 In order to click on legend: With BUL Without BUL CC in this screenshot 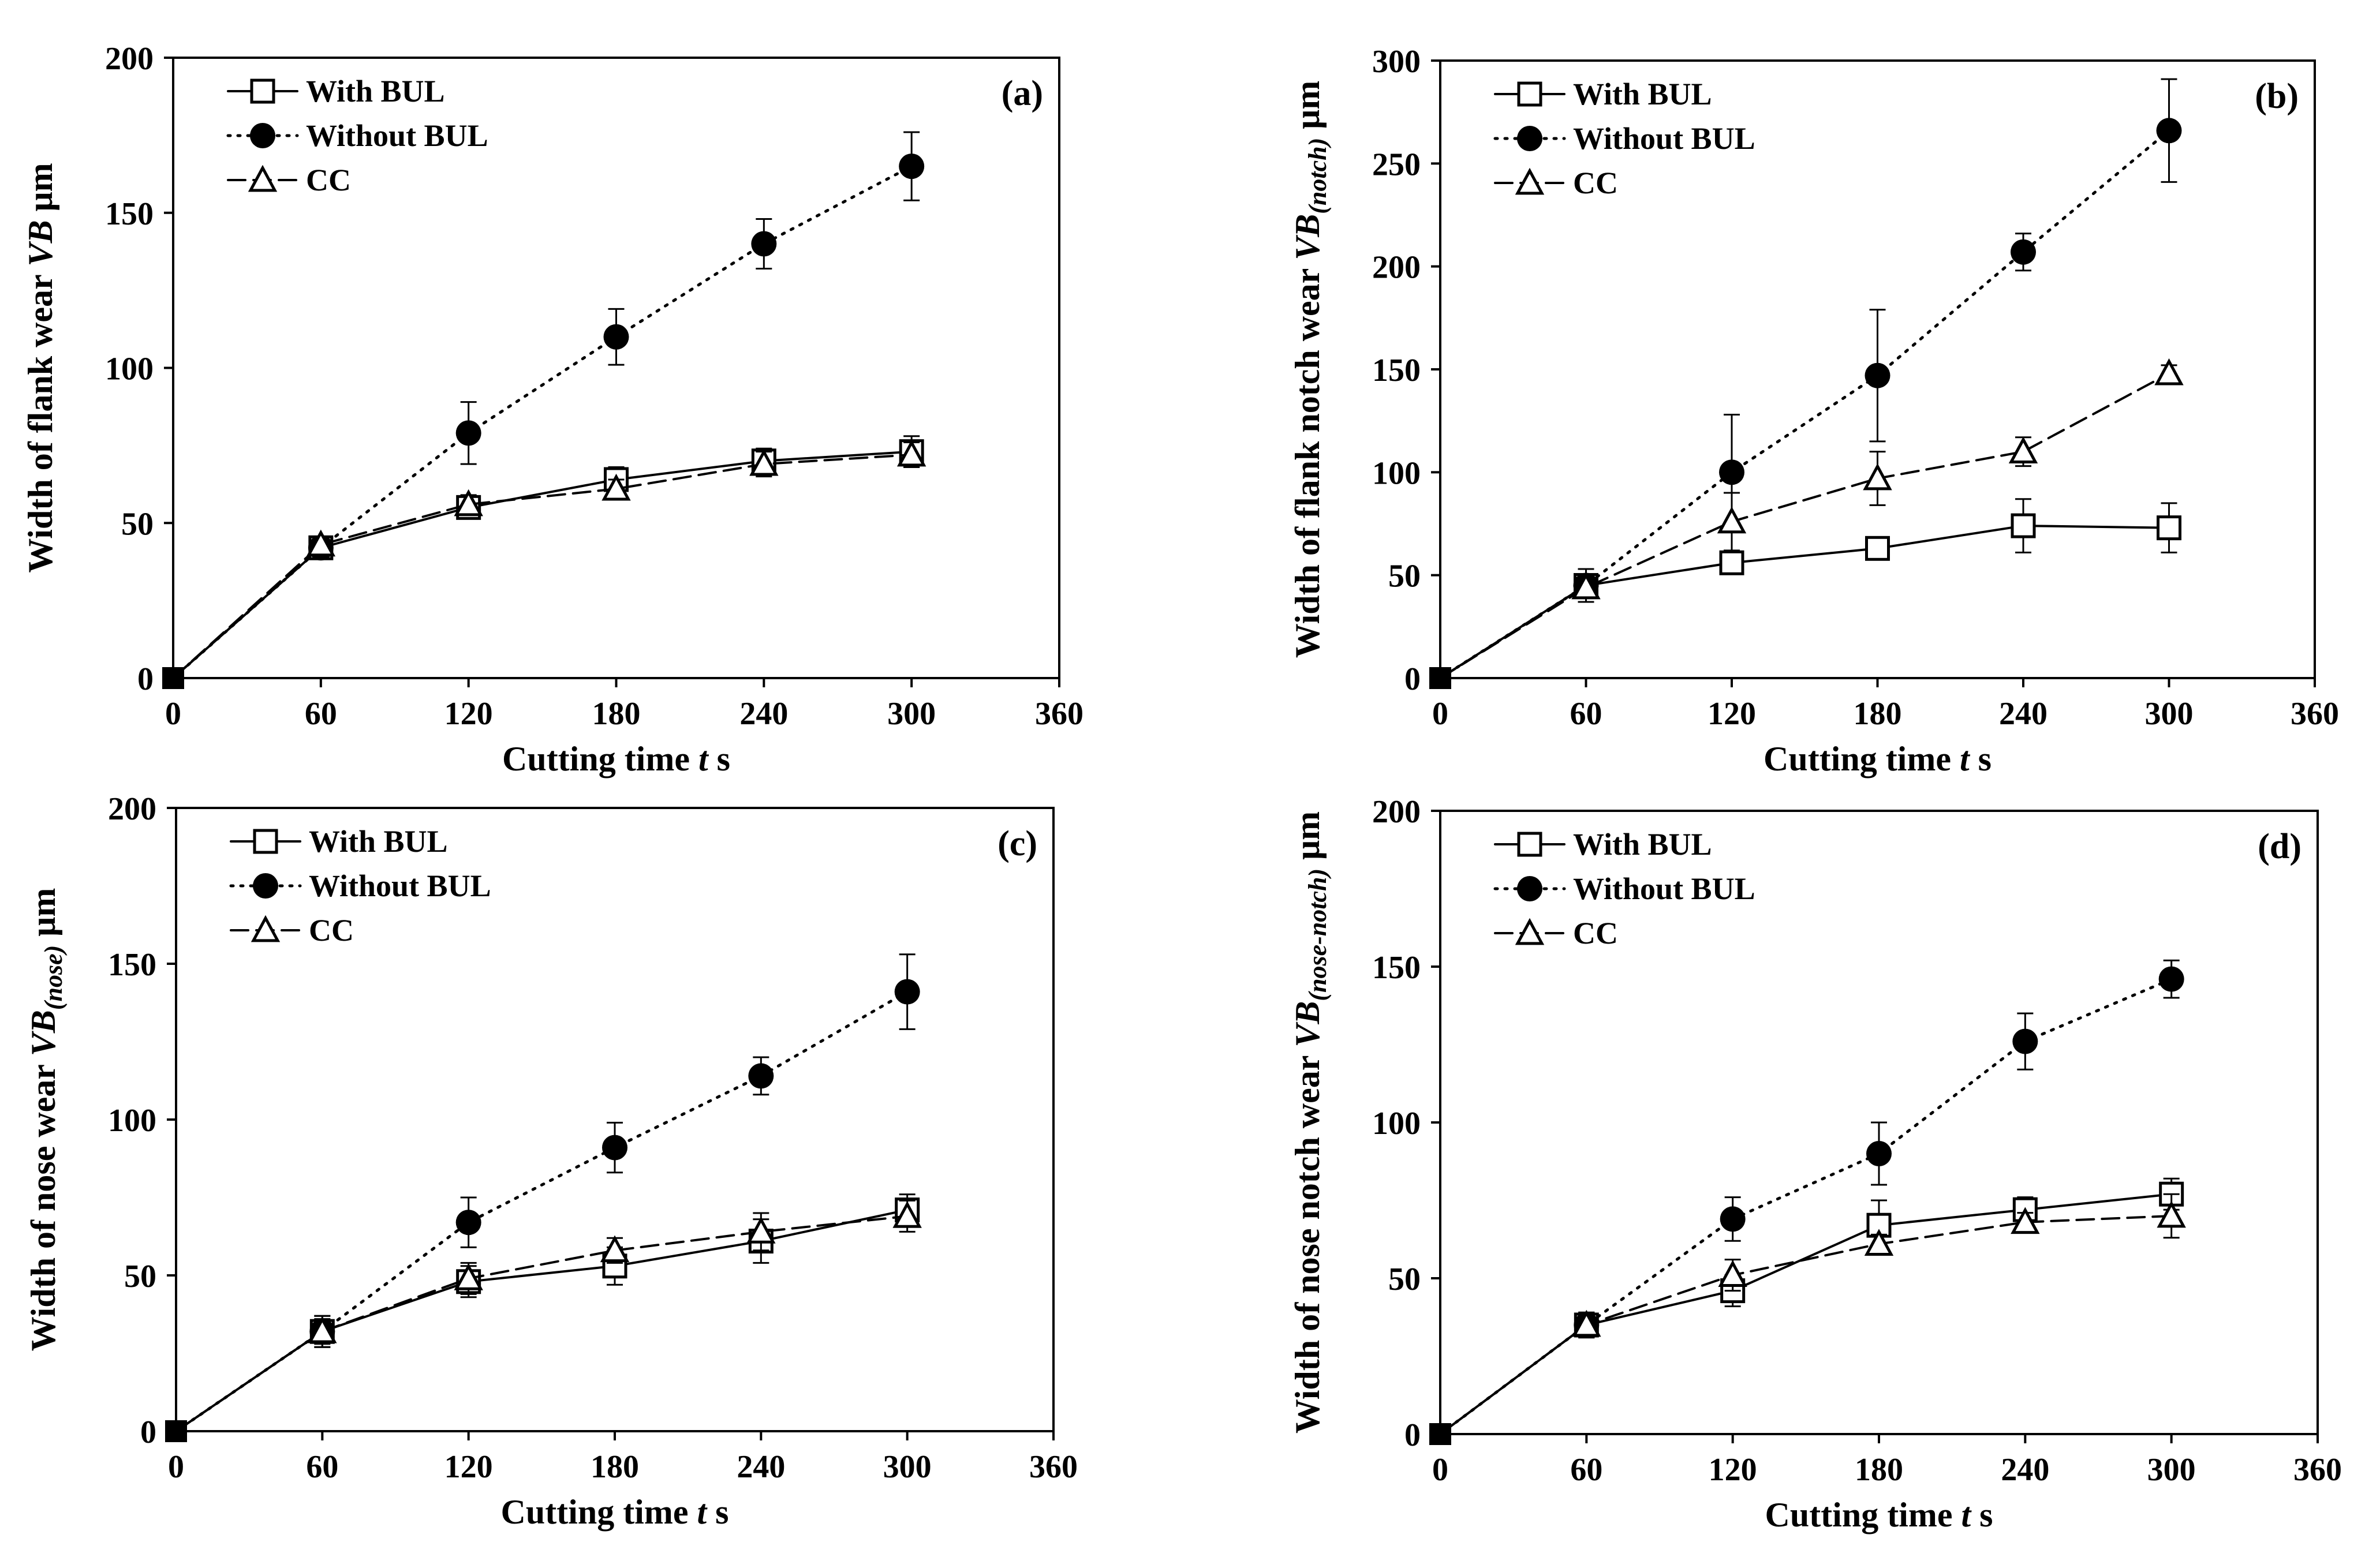, I will do `click(360, 886)`.